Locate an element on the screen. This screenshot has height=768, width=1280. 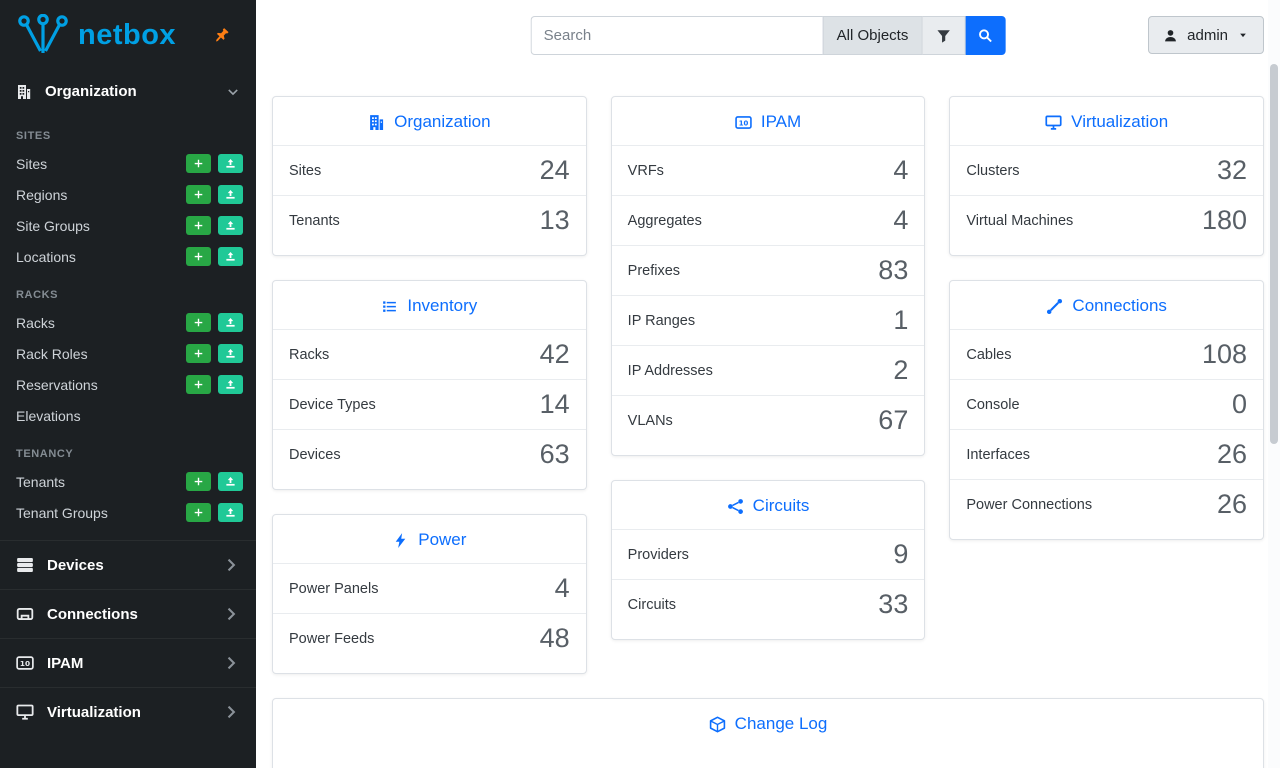
stat-label: Power Connections is located at coordinates (1029, 504).